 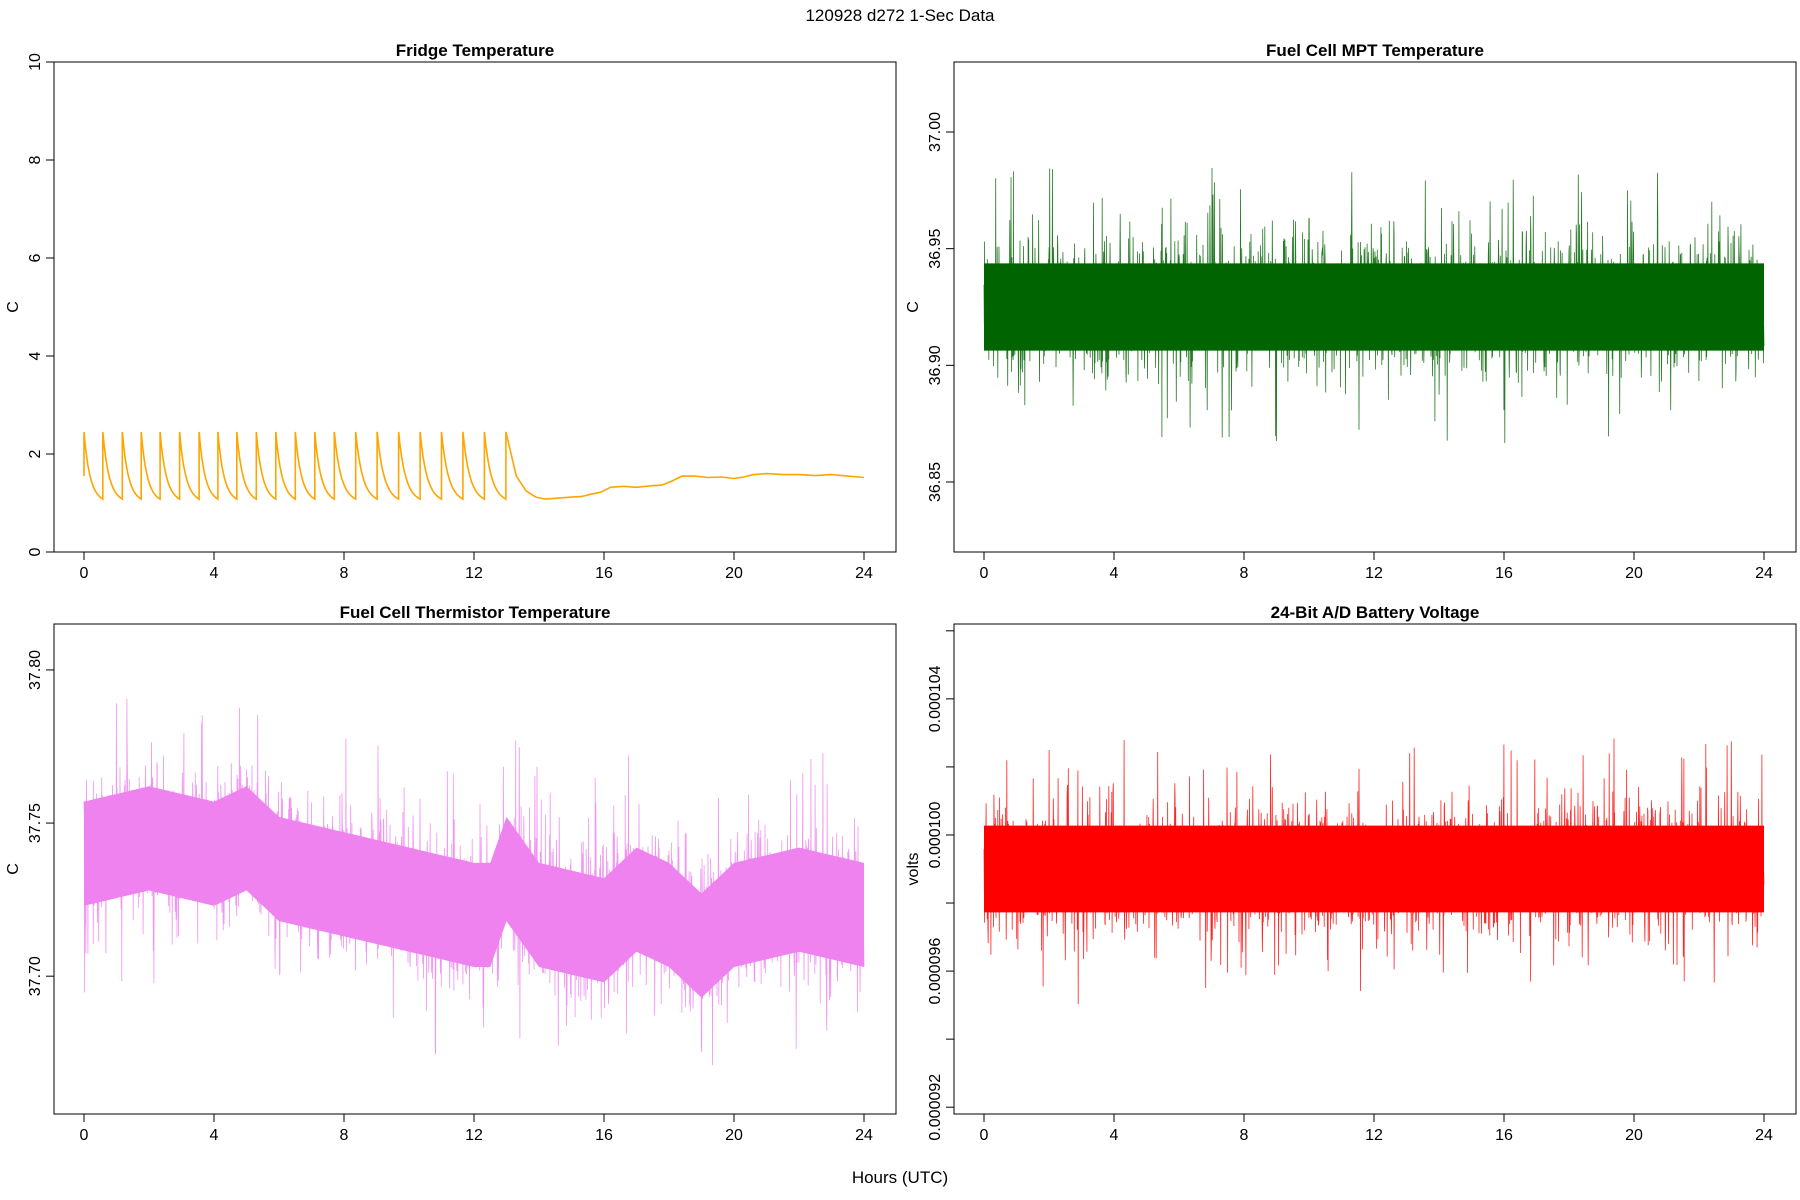 What do you see at coordinates (941, 885) in the screenshot?
I see `y-axis: 0.000092 0.000096 0.000100 0.000104` at bounding box center [941, 885].